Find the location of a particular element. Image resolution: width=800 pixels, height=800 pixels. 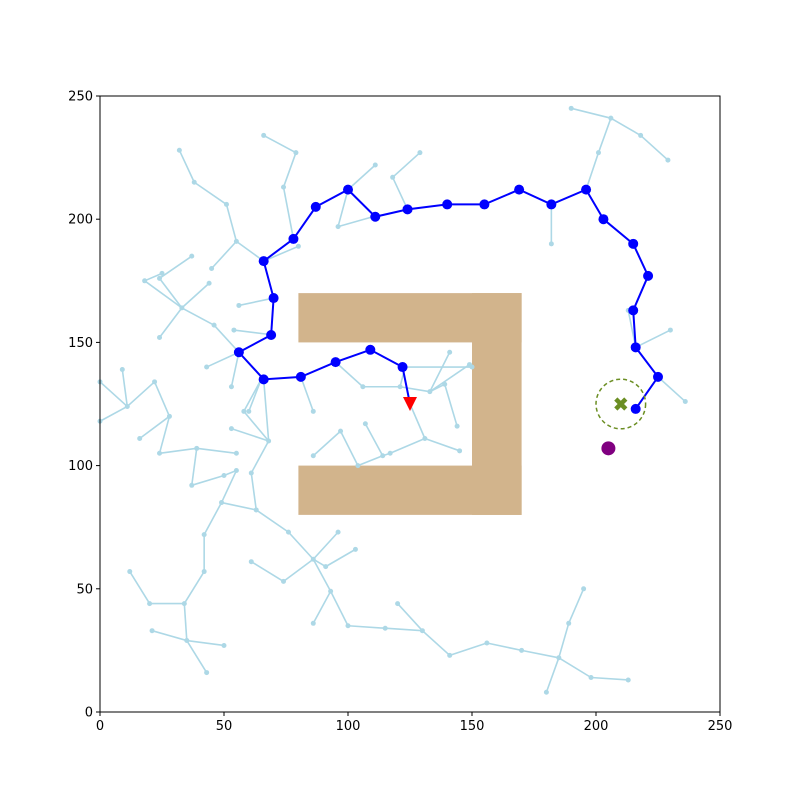

obstacle-block is located at coordinates (410, 490).